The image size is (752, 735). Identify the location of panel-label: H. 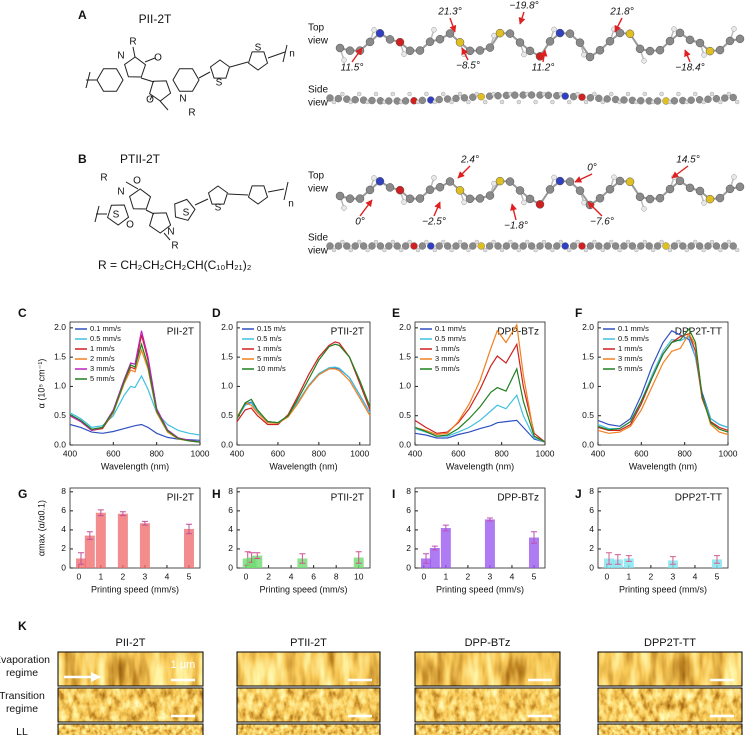
(216, 494).